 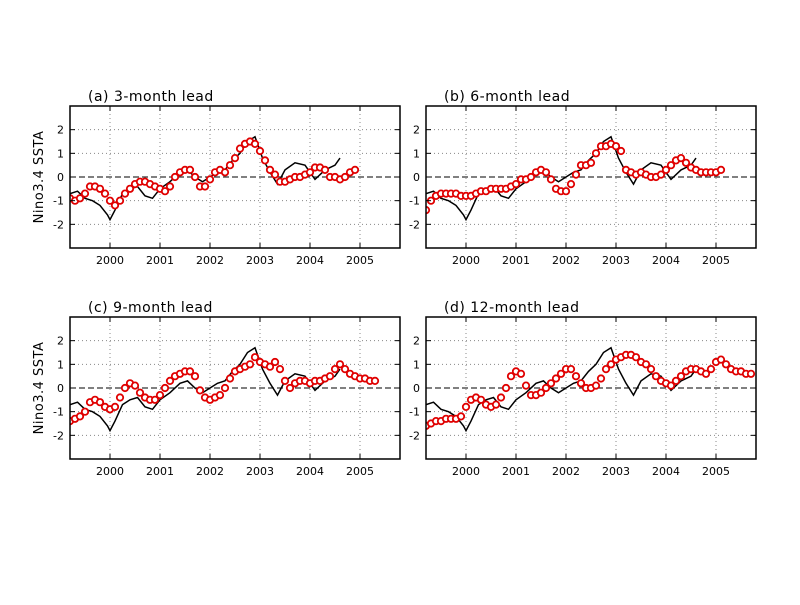 I want to click on panel-title: (d) 12-month lead, so click(x=511, y=308).